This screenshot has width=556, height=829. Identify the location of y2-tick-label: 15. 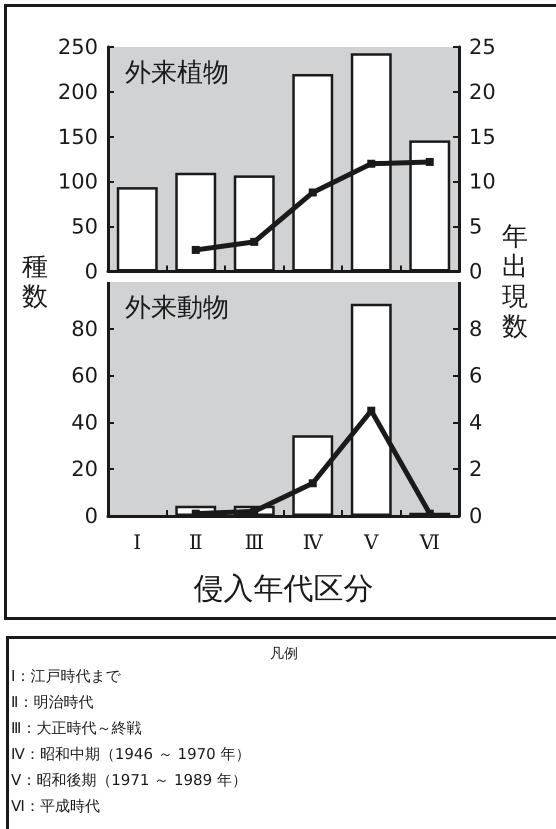
(482, 136).